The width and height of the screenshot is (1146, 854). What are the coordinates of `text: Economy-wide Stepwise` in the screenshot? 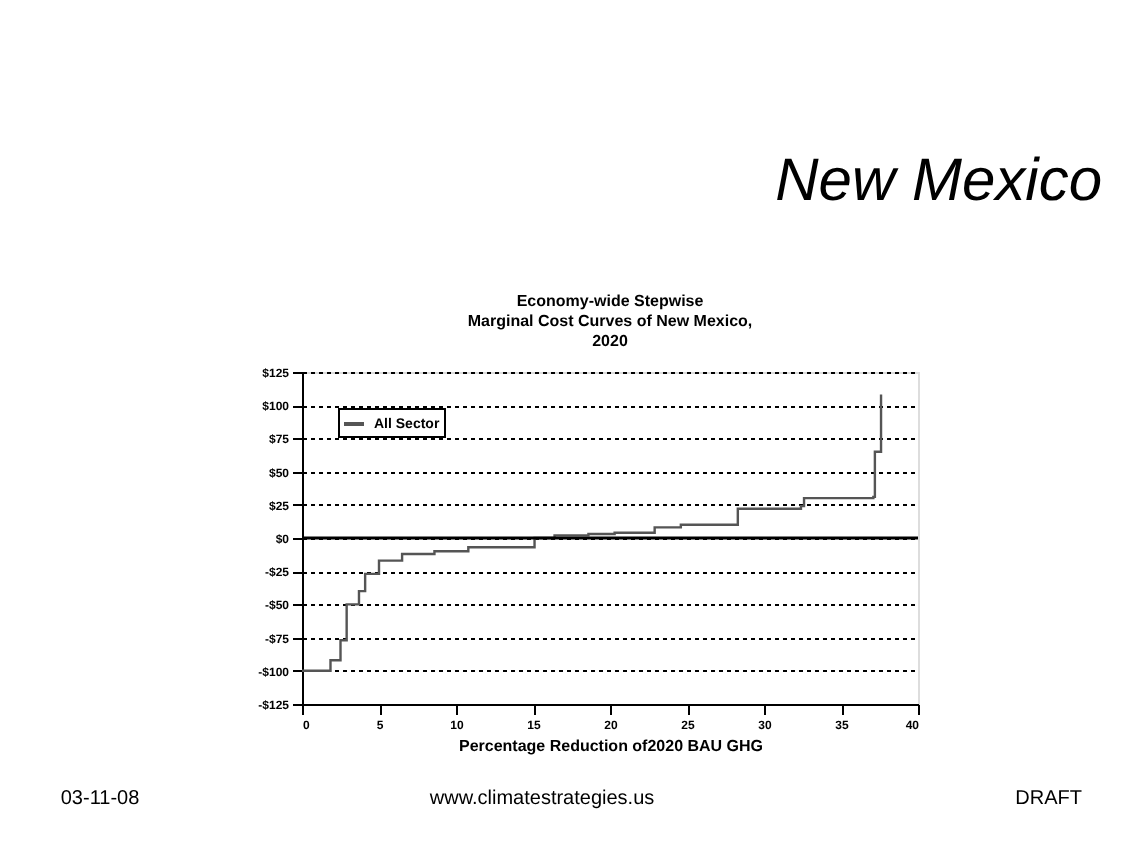 It's located at (610, 301).